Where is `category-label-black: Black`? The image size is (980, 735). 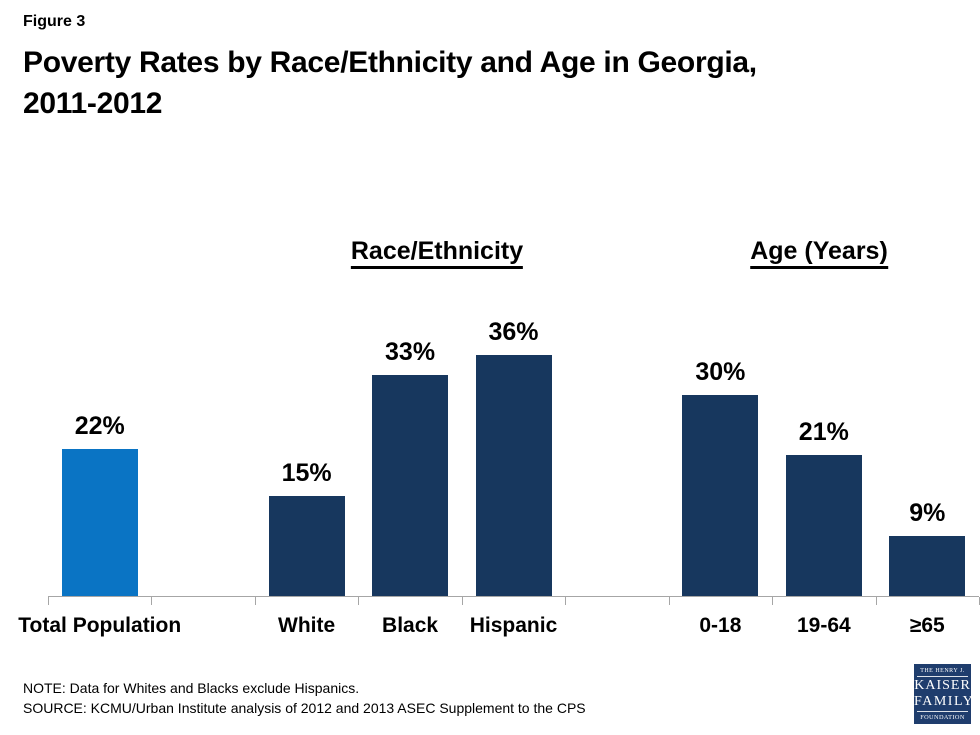 category-label-black: Black is located at coordinates (410, 625).